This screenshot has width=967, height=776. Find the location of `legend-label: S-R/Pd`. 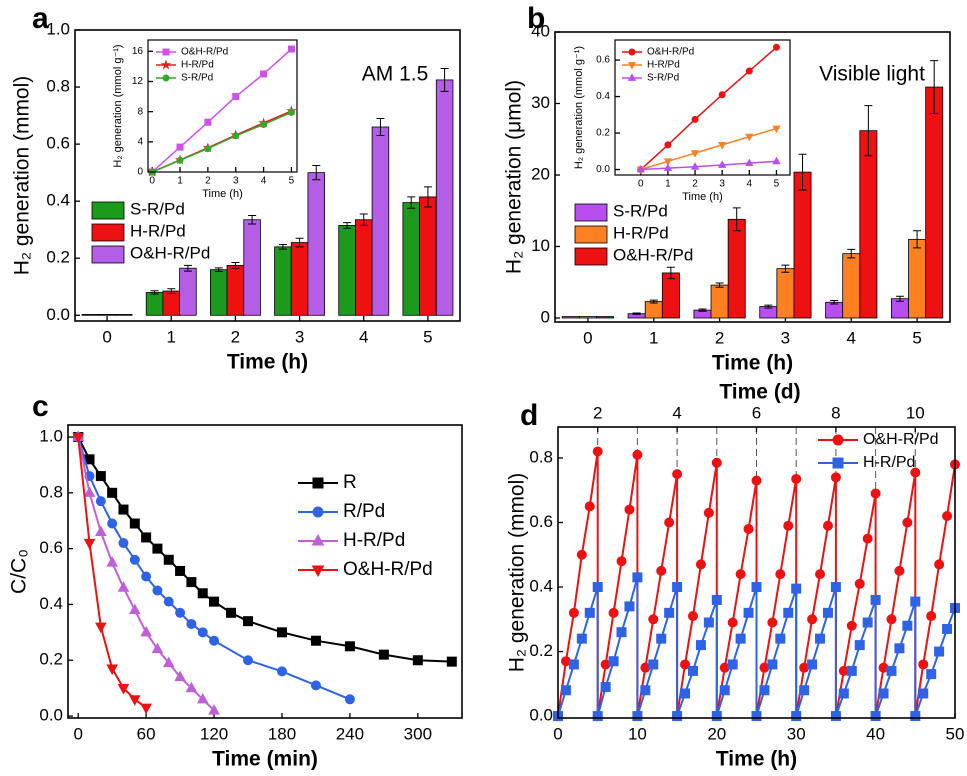

legend-label: S-R/Pd is located at coordinates (663, 78).